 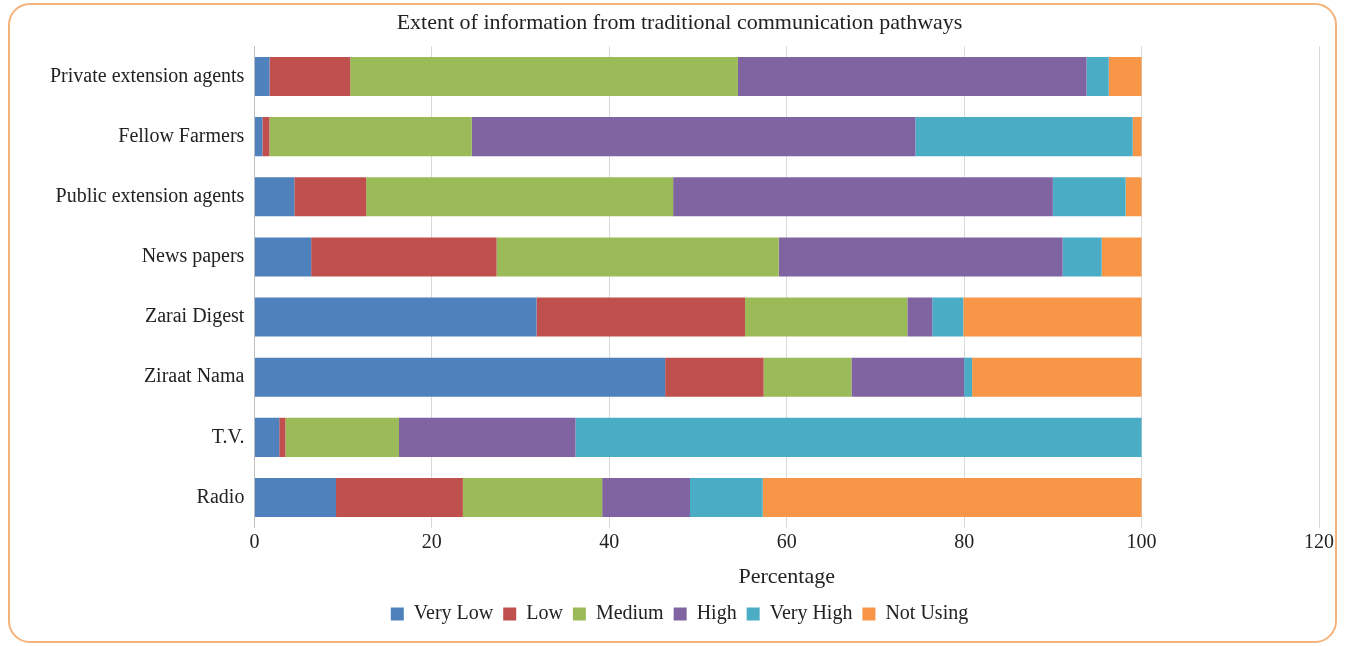 What do you see at coordinates (147, 75) in the screenshot?
I see `y-tick-label: Private extension agents` at bounding box center [147, 75].